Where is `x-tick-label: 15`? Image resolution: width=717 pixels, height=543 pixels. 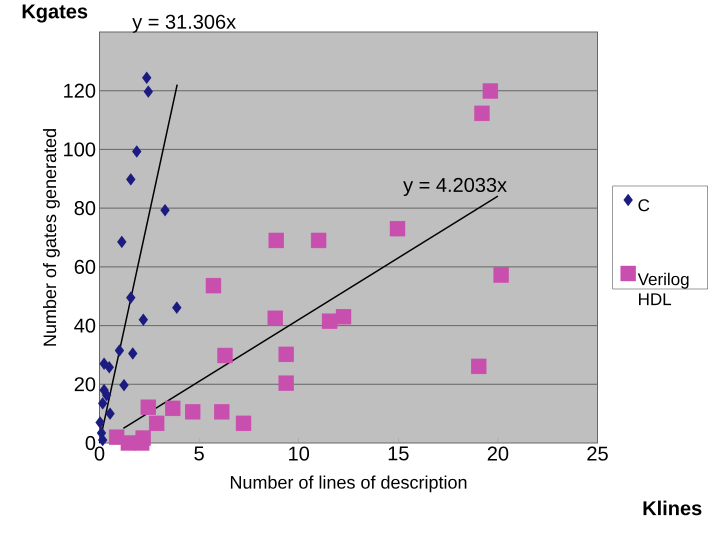
x-tick-label: 15 is located at coordinates (398, 453).